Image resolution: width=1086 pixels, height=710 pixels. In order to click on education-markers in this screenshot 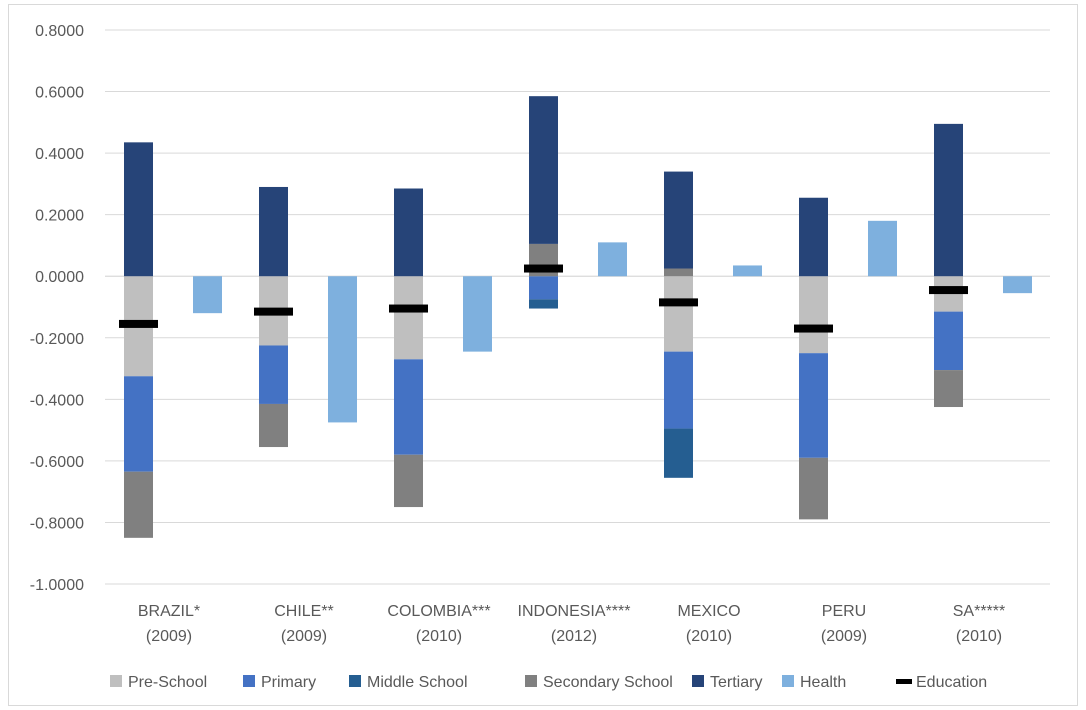, I will do `click(543, 298)`.